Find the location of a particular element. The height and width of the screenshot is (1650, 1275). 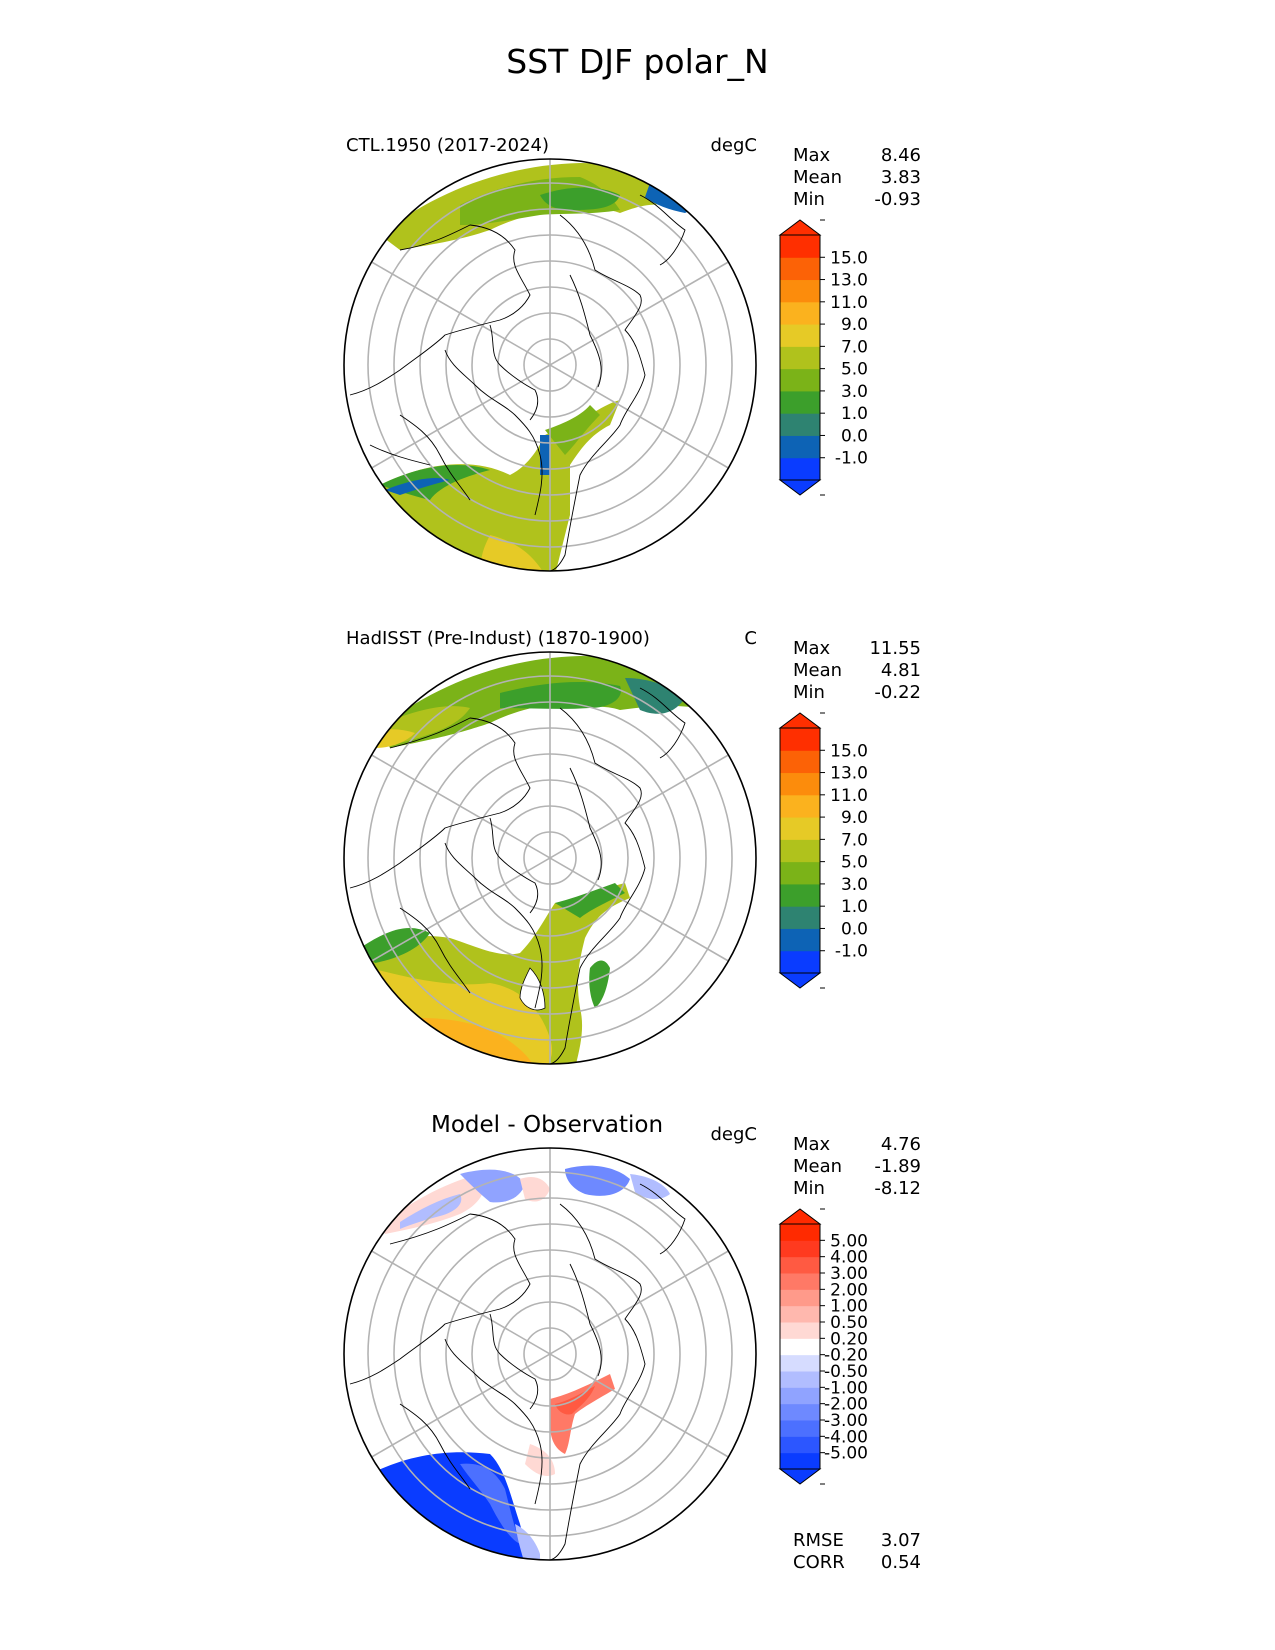

colorbar-tick-label: 3.00 is located at coordinates (849, 1274).